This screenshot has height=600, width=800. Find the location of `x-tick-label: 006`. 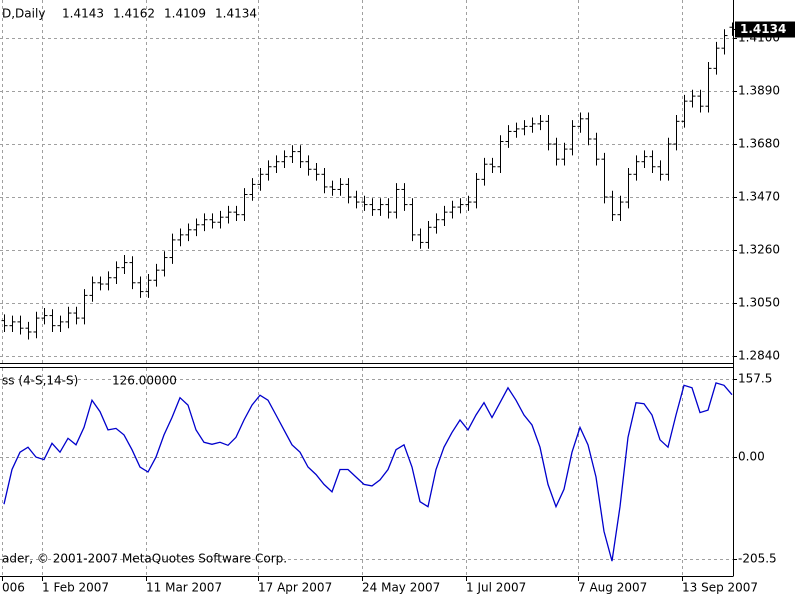

x-tick-label: 006 is located at coordinates (13, 588).